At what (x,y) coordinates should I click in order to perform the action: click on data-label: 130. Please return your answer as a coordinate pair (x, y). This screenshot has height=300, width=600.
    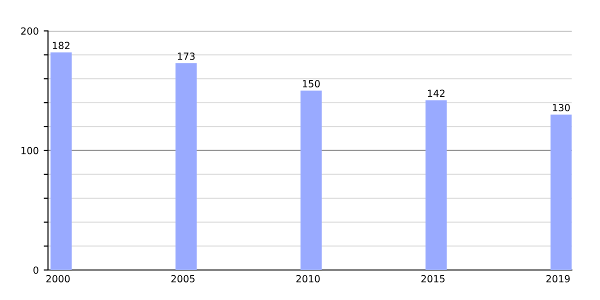
    Looking at the image, I should click on (561, 108).